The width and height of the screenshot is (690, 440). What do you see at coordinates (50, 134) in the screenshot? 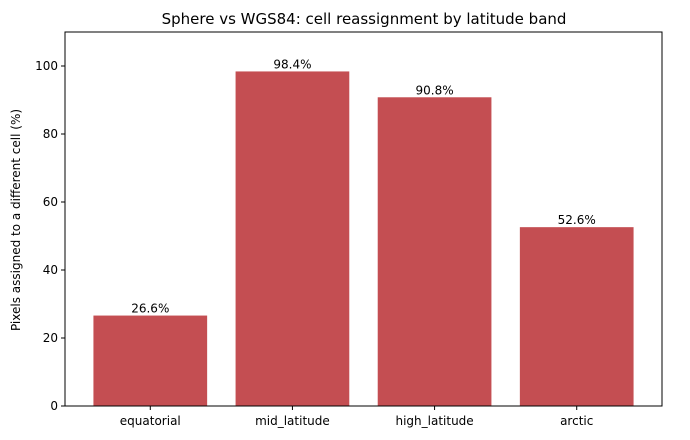
I see `y-tick-label: 80` at bounding box center [50, 134].